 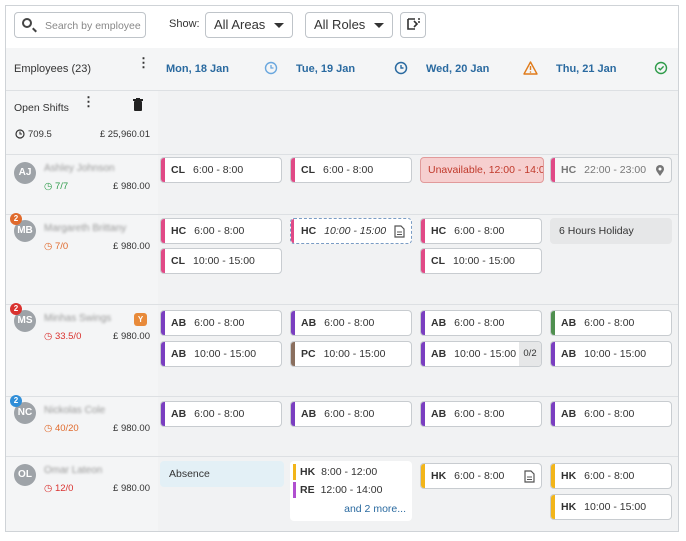 What do you see at coordinates (82, 184) in the screenshot?
I see `employee-row: AJ Ashley Johnson ◷ 7/7 £ 980.00` at bounding box center [82, 184].